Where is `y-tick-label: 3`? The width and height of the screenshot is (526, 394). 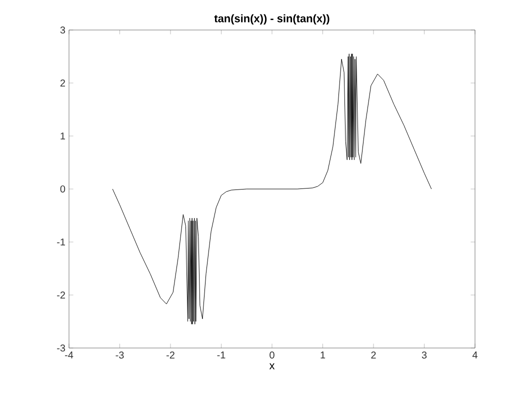 y-tick-label: 3 is located at coordinates (63, 30).